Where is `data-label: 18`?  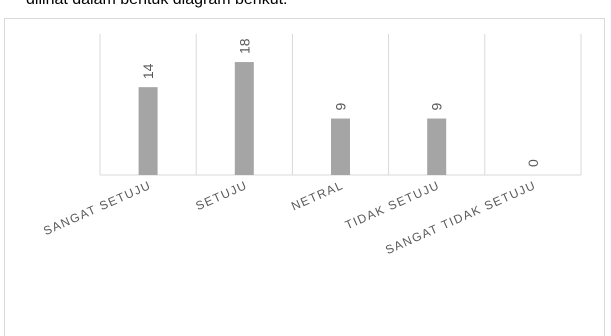
data-label: 18 is located at coordinates (244, 46).